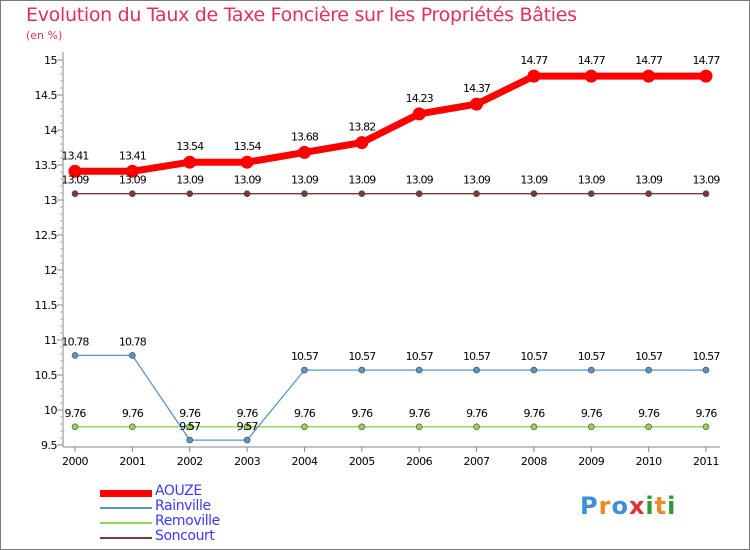 The height and width of the screenshot is (550, 750). Describe the element at coordinates (361, 127) in the screenshot. I see `data-label-aouze: 13.82` at that location.